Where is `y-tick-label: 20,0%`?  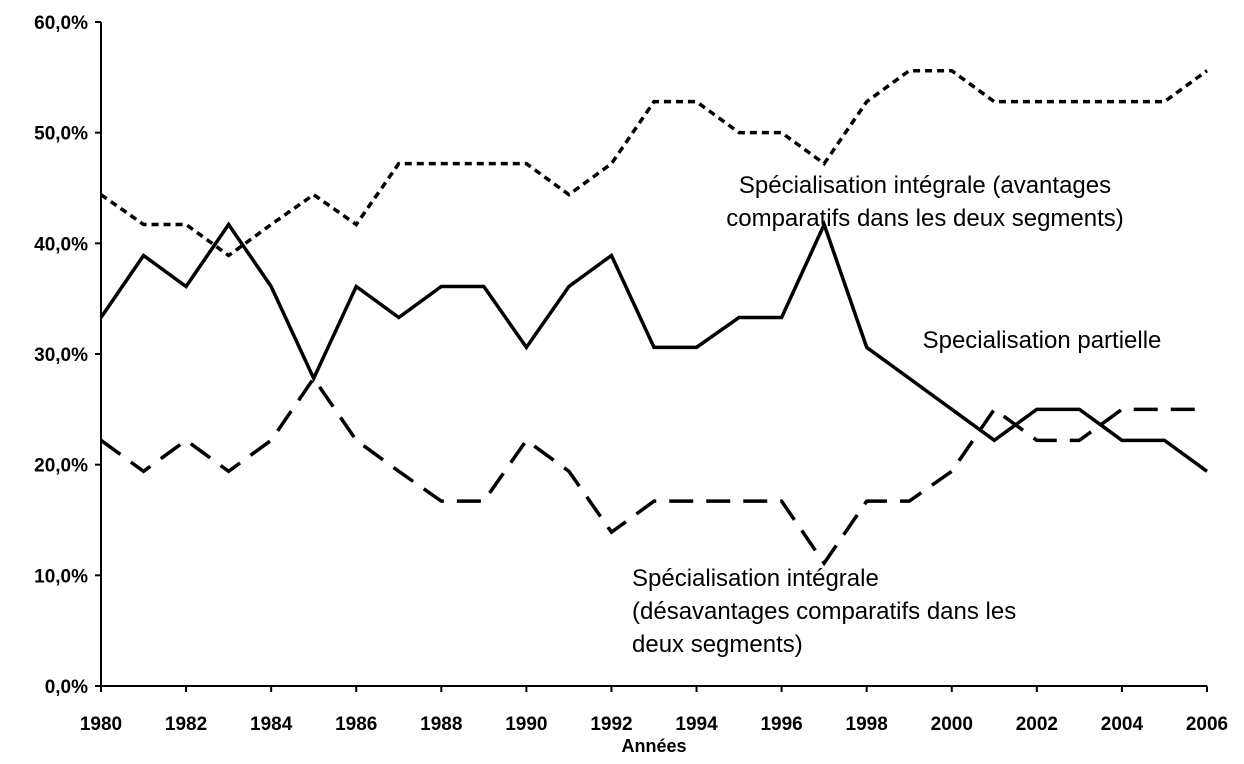
y-tick-label: 20,0% is located at coordinates (61, 466).